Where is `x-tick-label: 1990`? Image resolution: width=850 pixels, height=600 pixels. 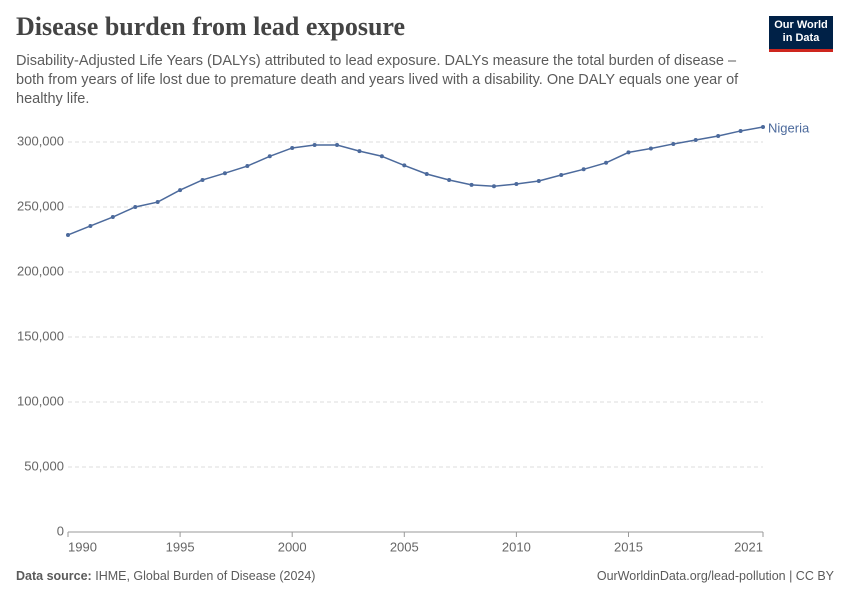 x-tick-label: 1990 is located at coordinates (82, 546).